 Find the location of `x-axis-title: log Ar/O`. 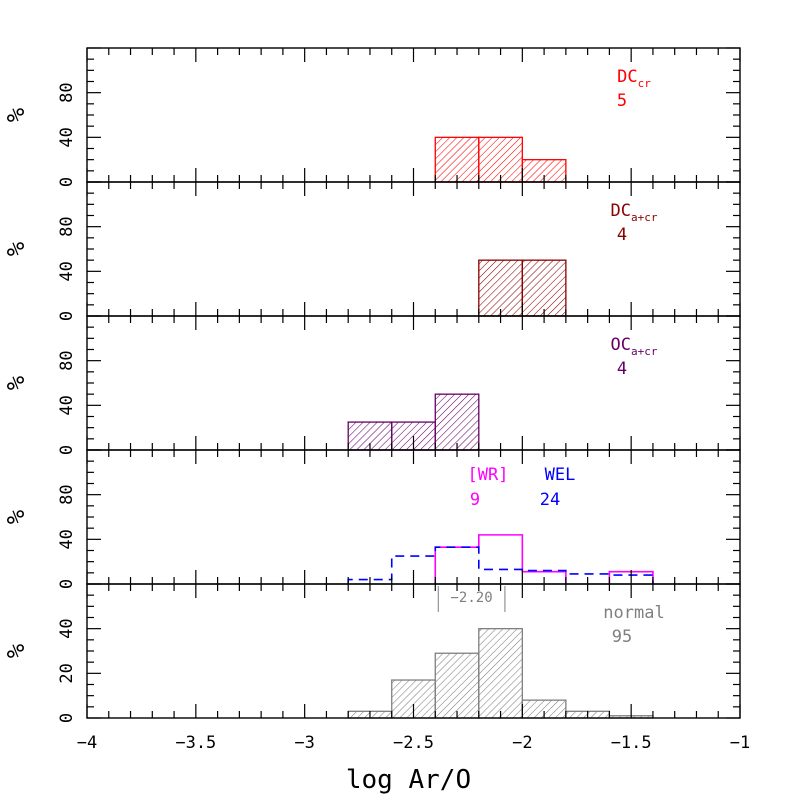

x-axis-title: log Ar/O is located at coordinates (408, 780).